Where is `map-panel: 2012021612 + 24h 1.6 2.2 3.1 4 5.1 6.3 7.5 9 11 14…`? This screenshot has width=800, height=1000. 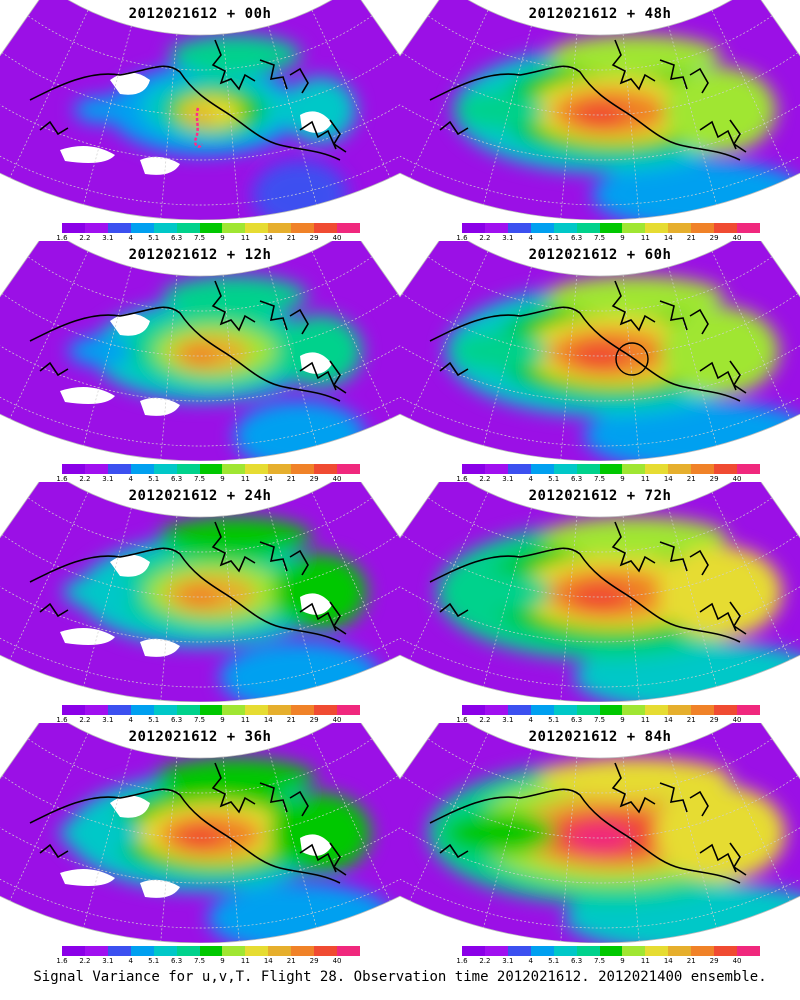 map-panel: 2012021612 + 24h 1.6 2.2 3.1 4 5.1 6.3 7.5 9 11 14… is located at coordinates (200, 603).